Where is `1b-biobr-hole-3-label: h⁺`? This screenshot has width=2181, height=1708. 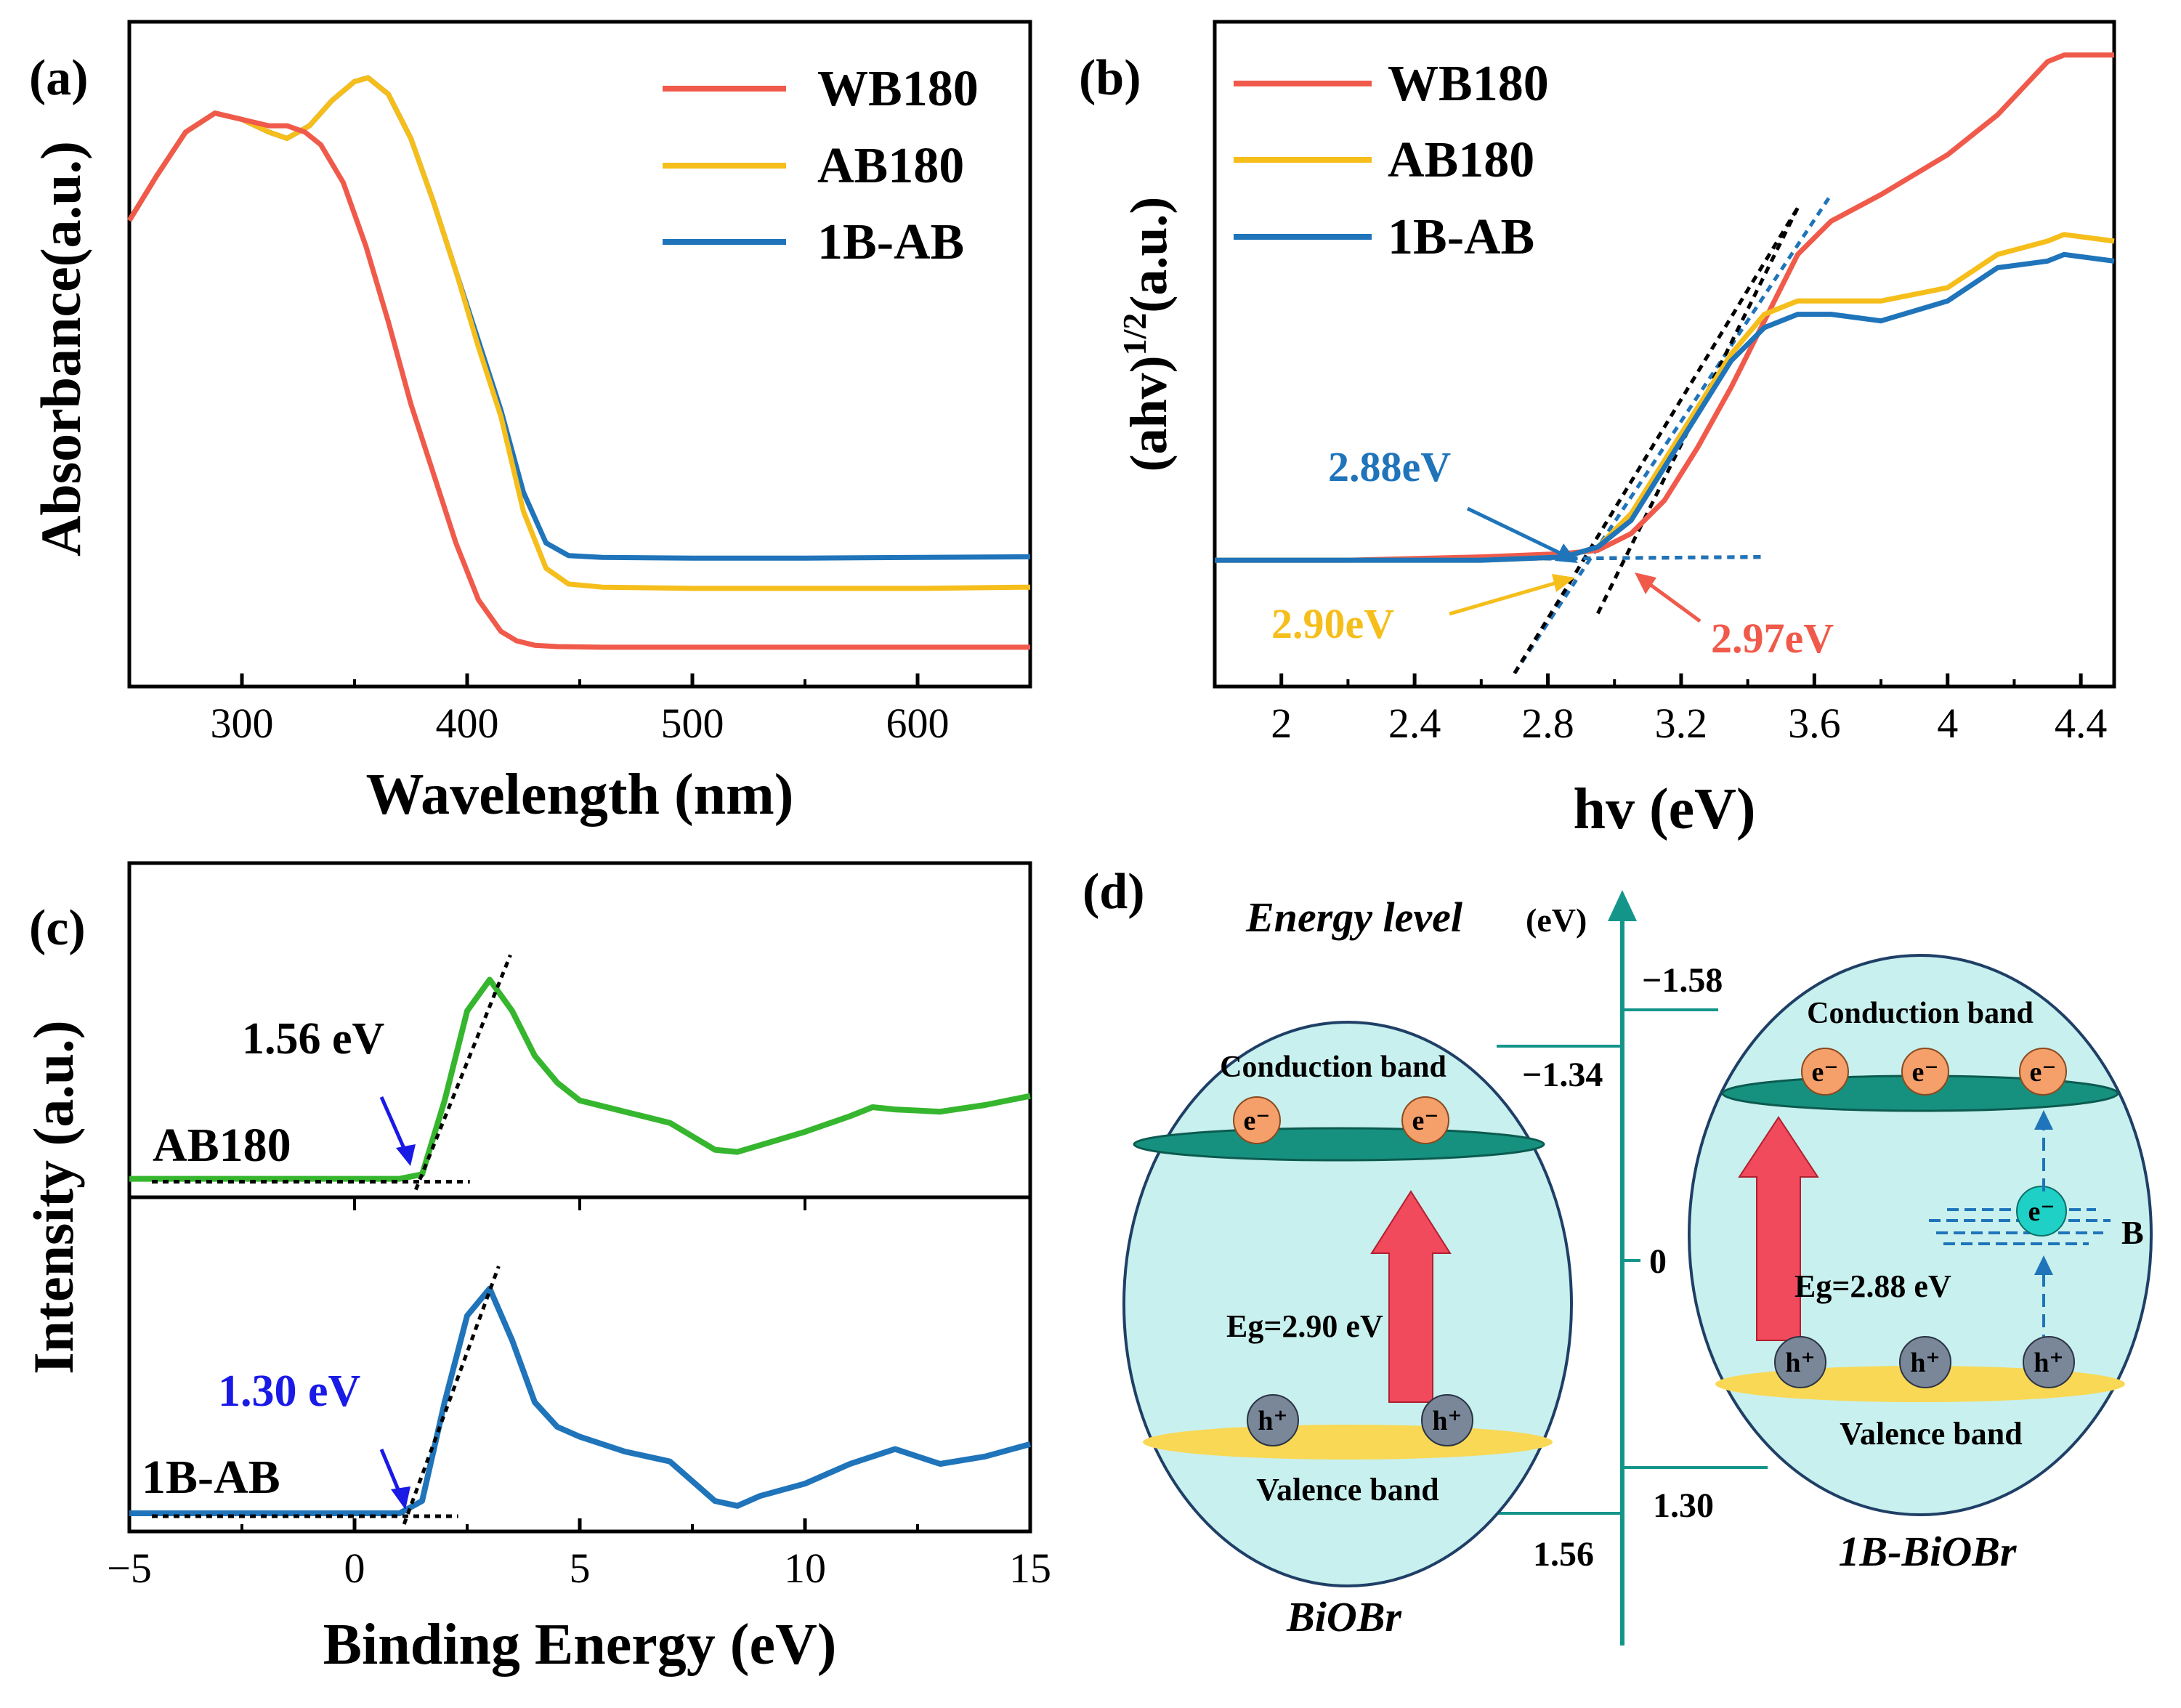
1b-biobr-hole-3-label: h⁺ is located at coordinates (2048, 1363).